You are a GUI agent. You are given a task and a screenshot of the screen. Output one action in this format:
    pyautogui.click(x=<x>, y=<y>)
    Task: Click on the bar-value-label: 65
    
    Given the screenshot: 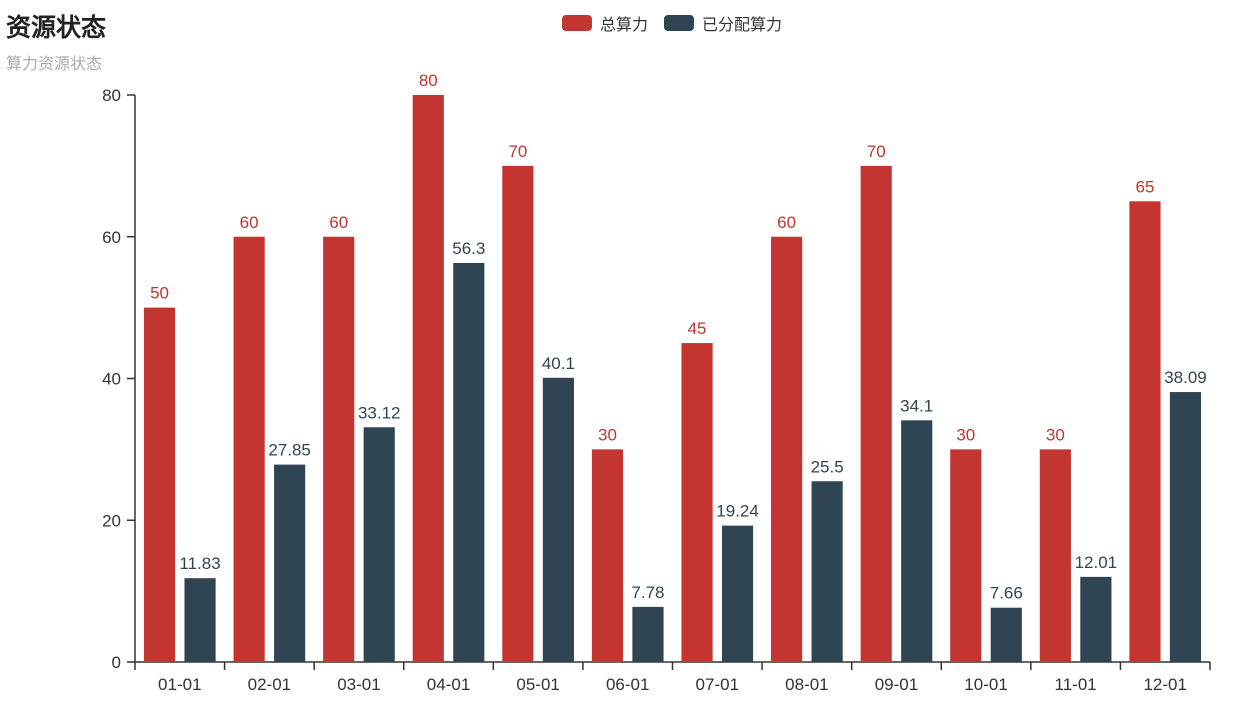 What is the action you would take?
    pyautogui.click(x=1144, y=186)
    